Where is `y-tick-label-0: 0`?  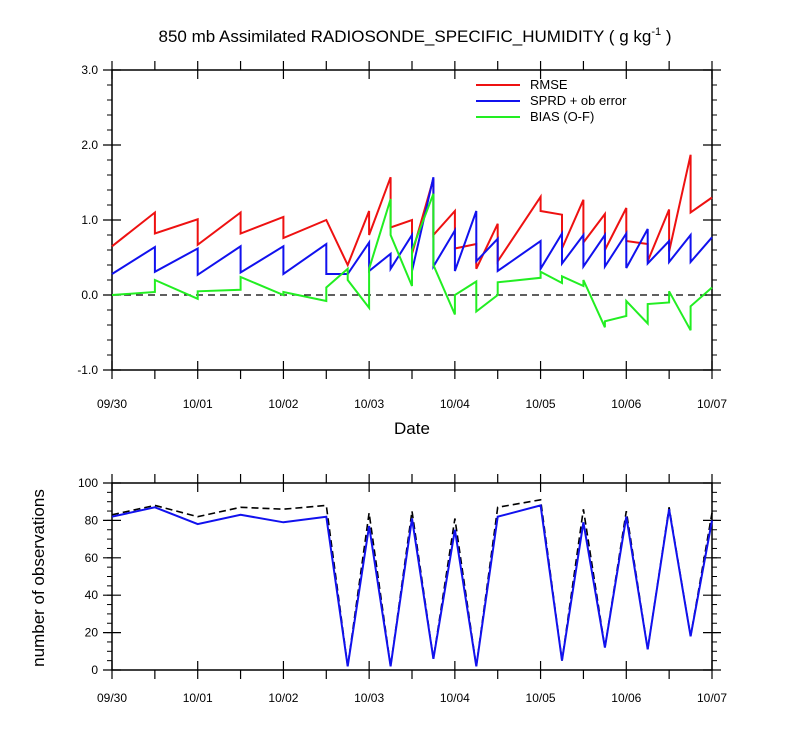 y-tick-label-0: 0 is located at coordinates (94, 670).